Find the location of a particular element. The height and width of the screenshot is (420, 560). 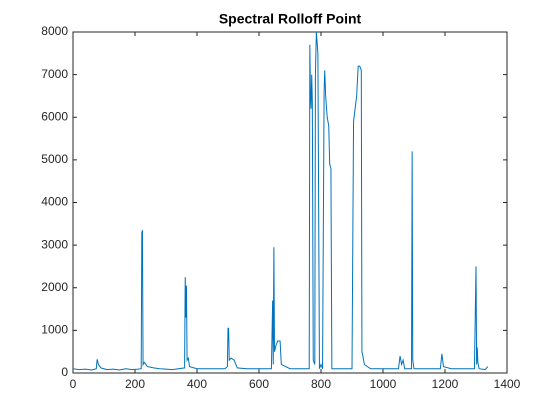

y-tick-label: 8000 is located at coordinates (54, 31).